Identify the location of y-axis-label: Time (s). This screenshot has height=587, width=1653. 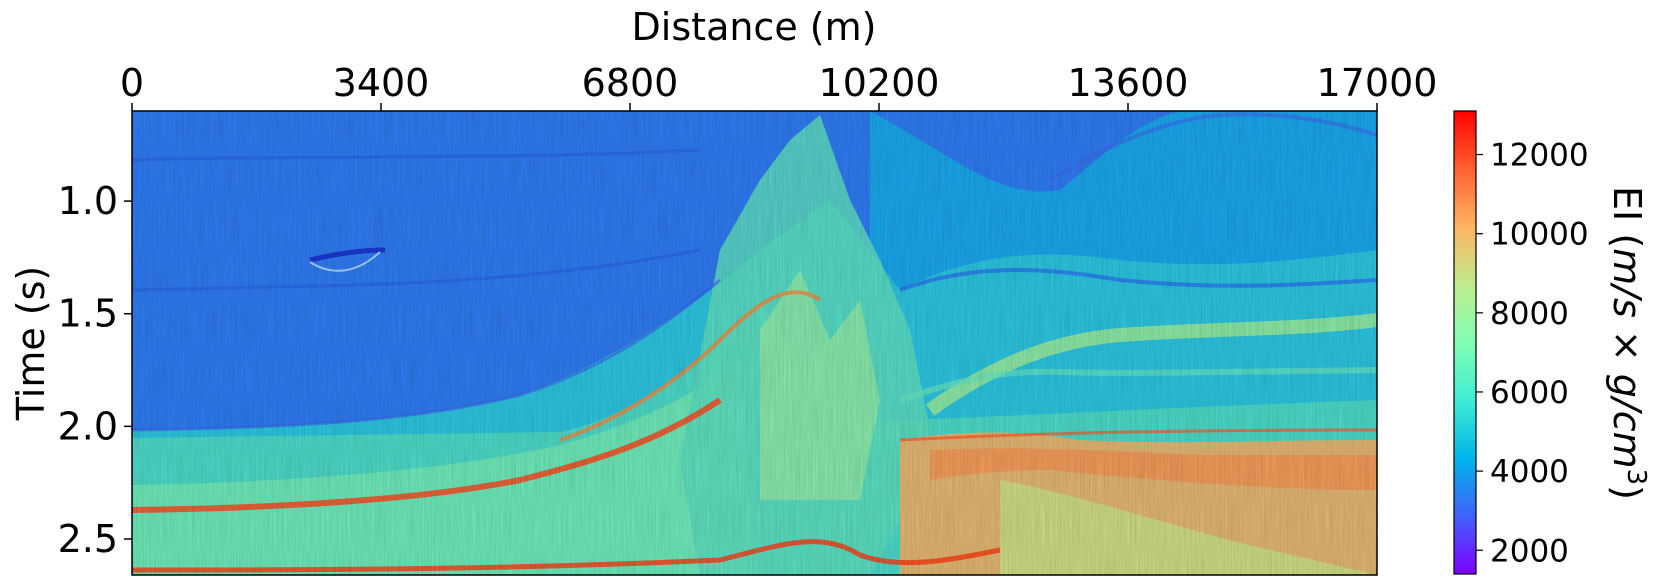
(31, 344).